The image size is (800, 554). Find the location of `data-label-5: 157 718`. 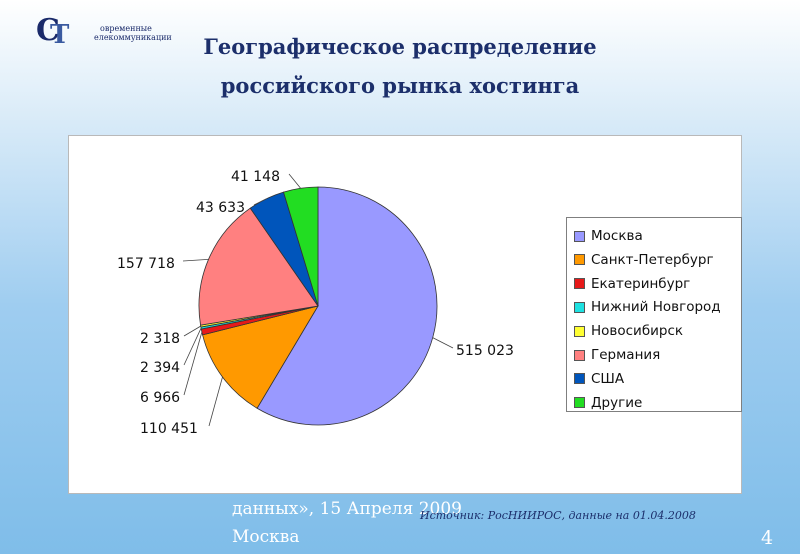

data-label-5: 157 718 is located at coordinates (146, 264).